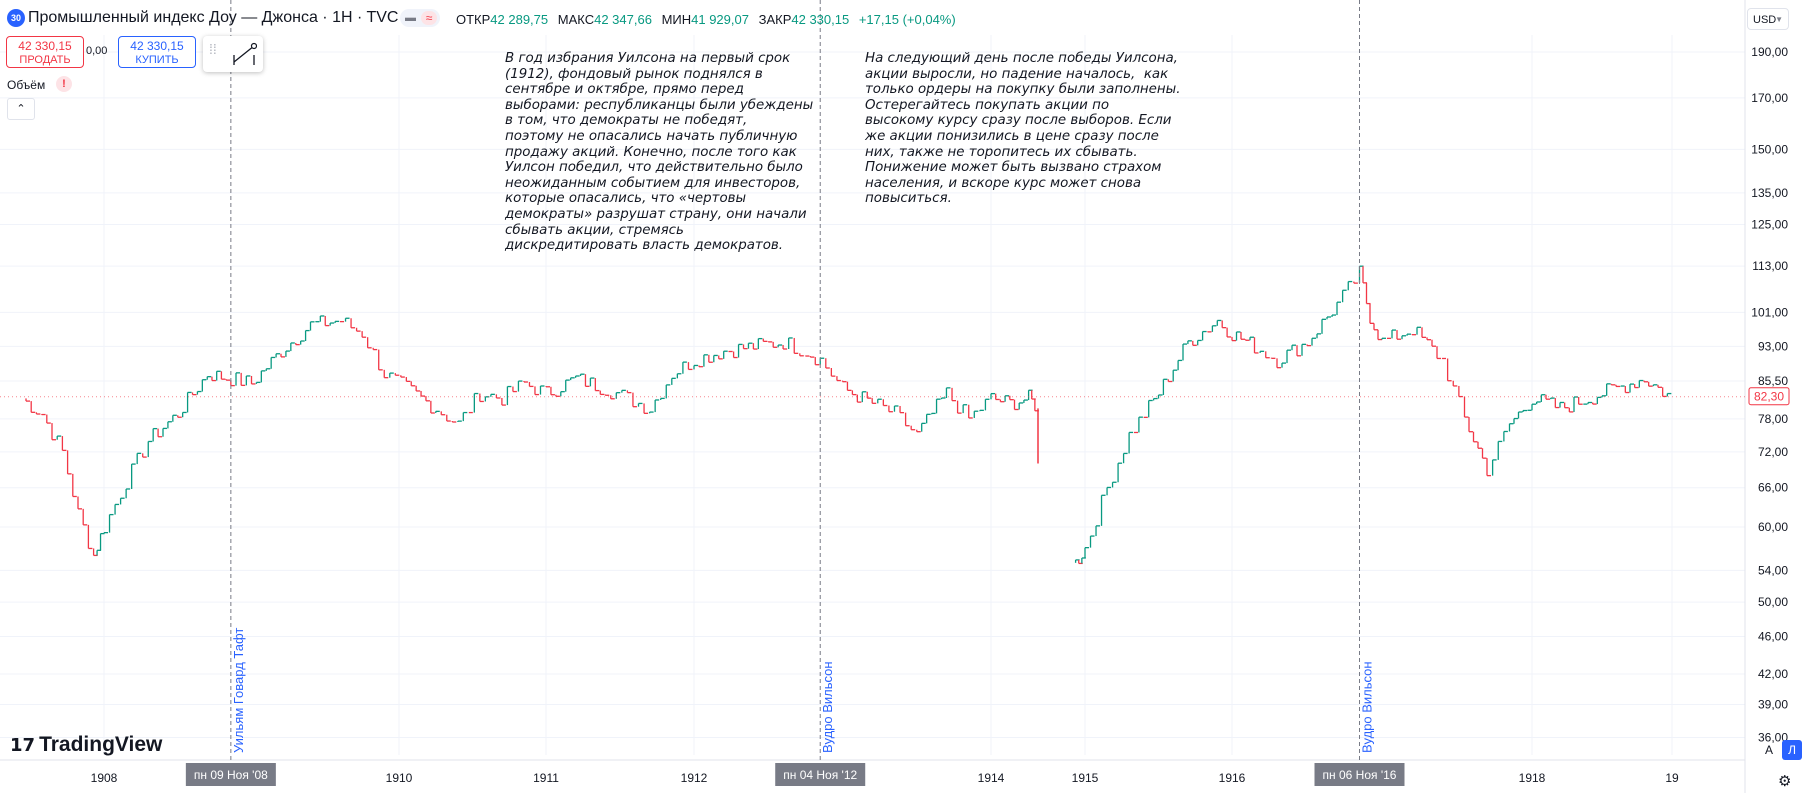  Describe the element at coordinates (1773, 737) in the screenshot. I see `y-tick-label: 36,00` at that location.